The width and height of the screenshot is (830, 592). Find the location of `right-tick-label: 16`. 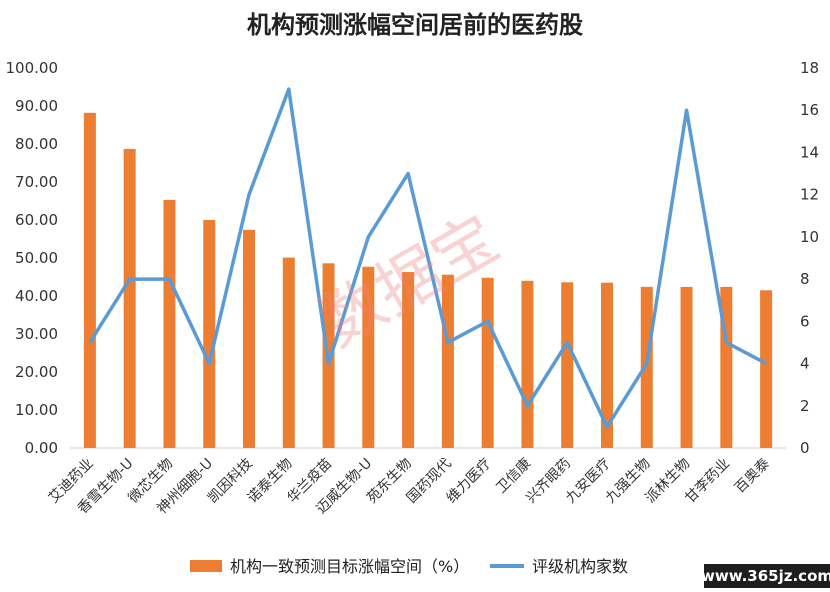

right-tick-label: 16 is located at coordinates (809, 110).